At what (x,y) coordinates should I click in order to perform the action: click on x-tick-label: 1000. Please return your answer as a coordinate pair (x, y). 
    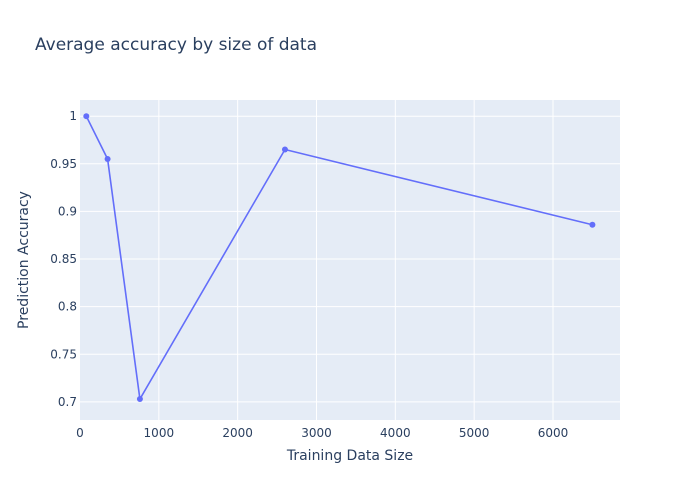
    Looking at the image, I should click on (159, 433).